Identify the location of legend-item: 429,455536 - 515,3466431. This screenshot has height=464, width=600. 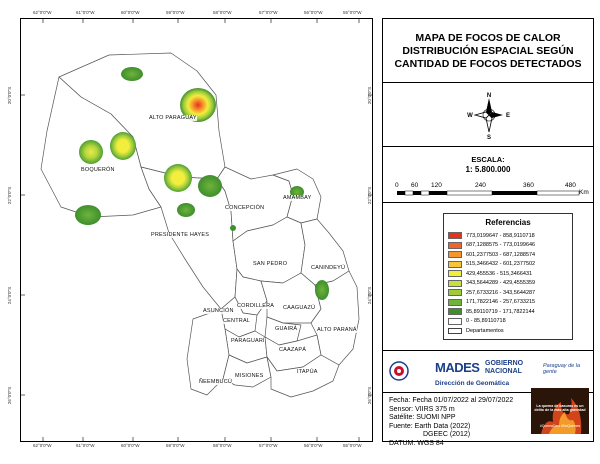
(508, 274).